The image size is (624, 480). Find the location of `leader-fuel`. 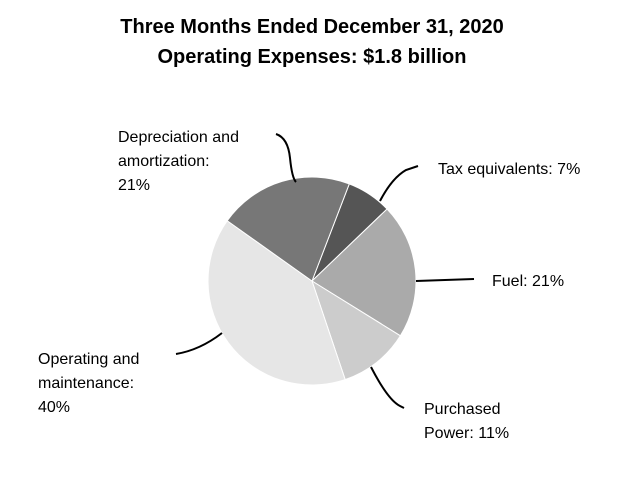

leader-fuel is located at coordinates (445, 280).